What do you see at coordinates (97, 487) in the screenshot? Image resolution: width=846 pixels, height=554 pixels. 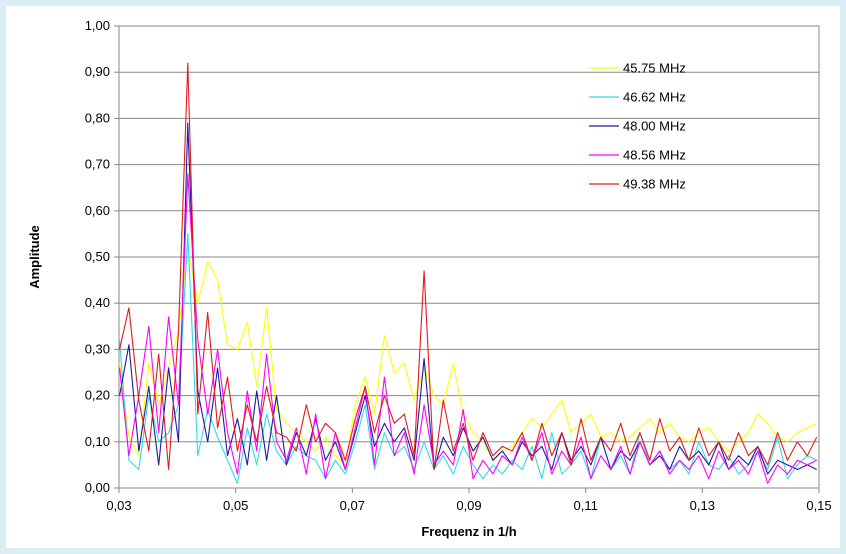 I see `y-tick-label: 0,00` at bounding box center [97, 487].